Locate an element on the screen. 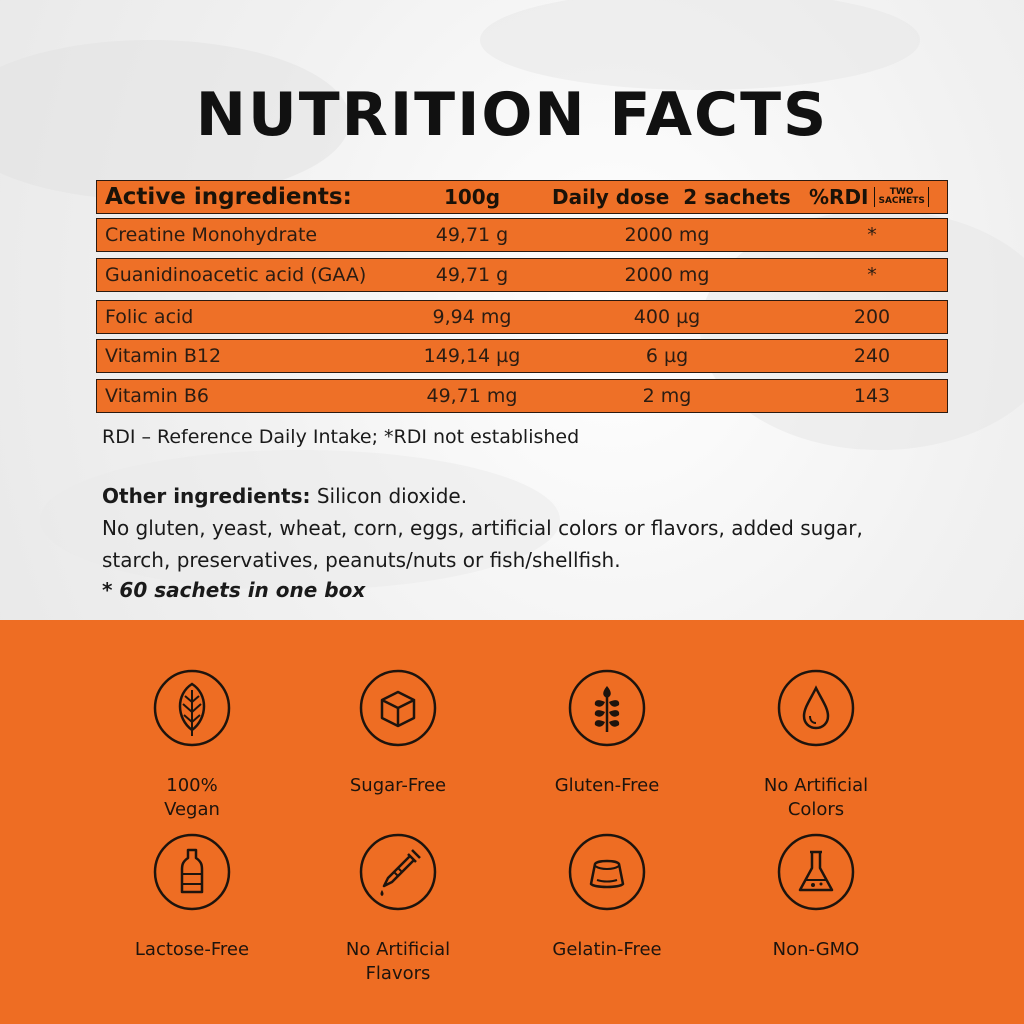 The image size is (1024, 1024). header-ingredient: Active ingredients: is located at coordinates (228, 197).